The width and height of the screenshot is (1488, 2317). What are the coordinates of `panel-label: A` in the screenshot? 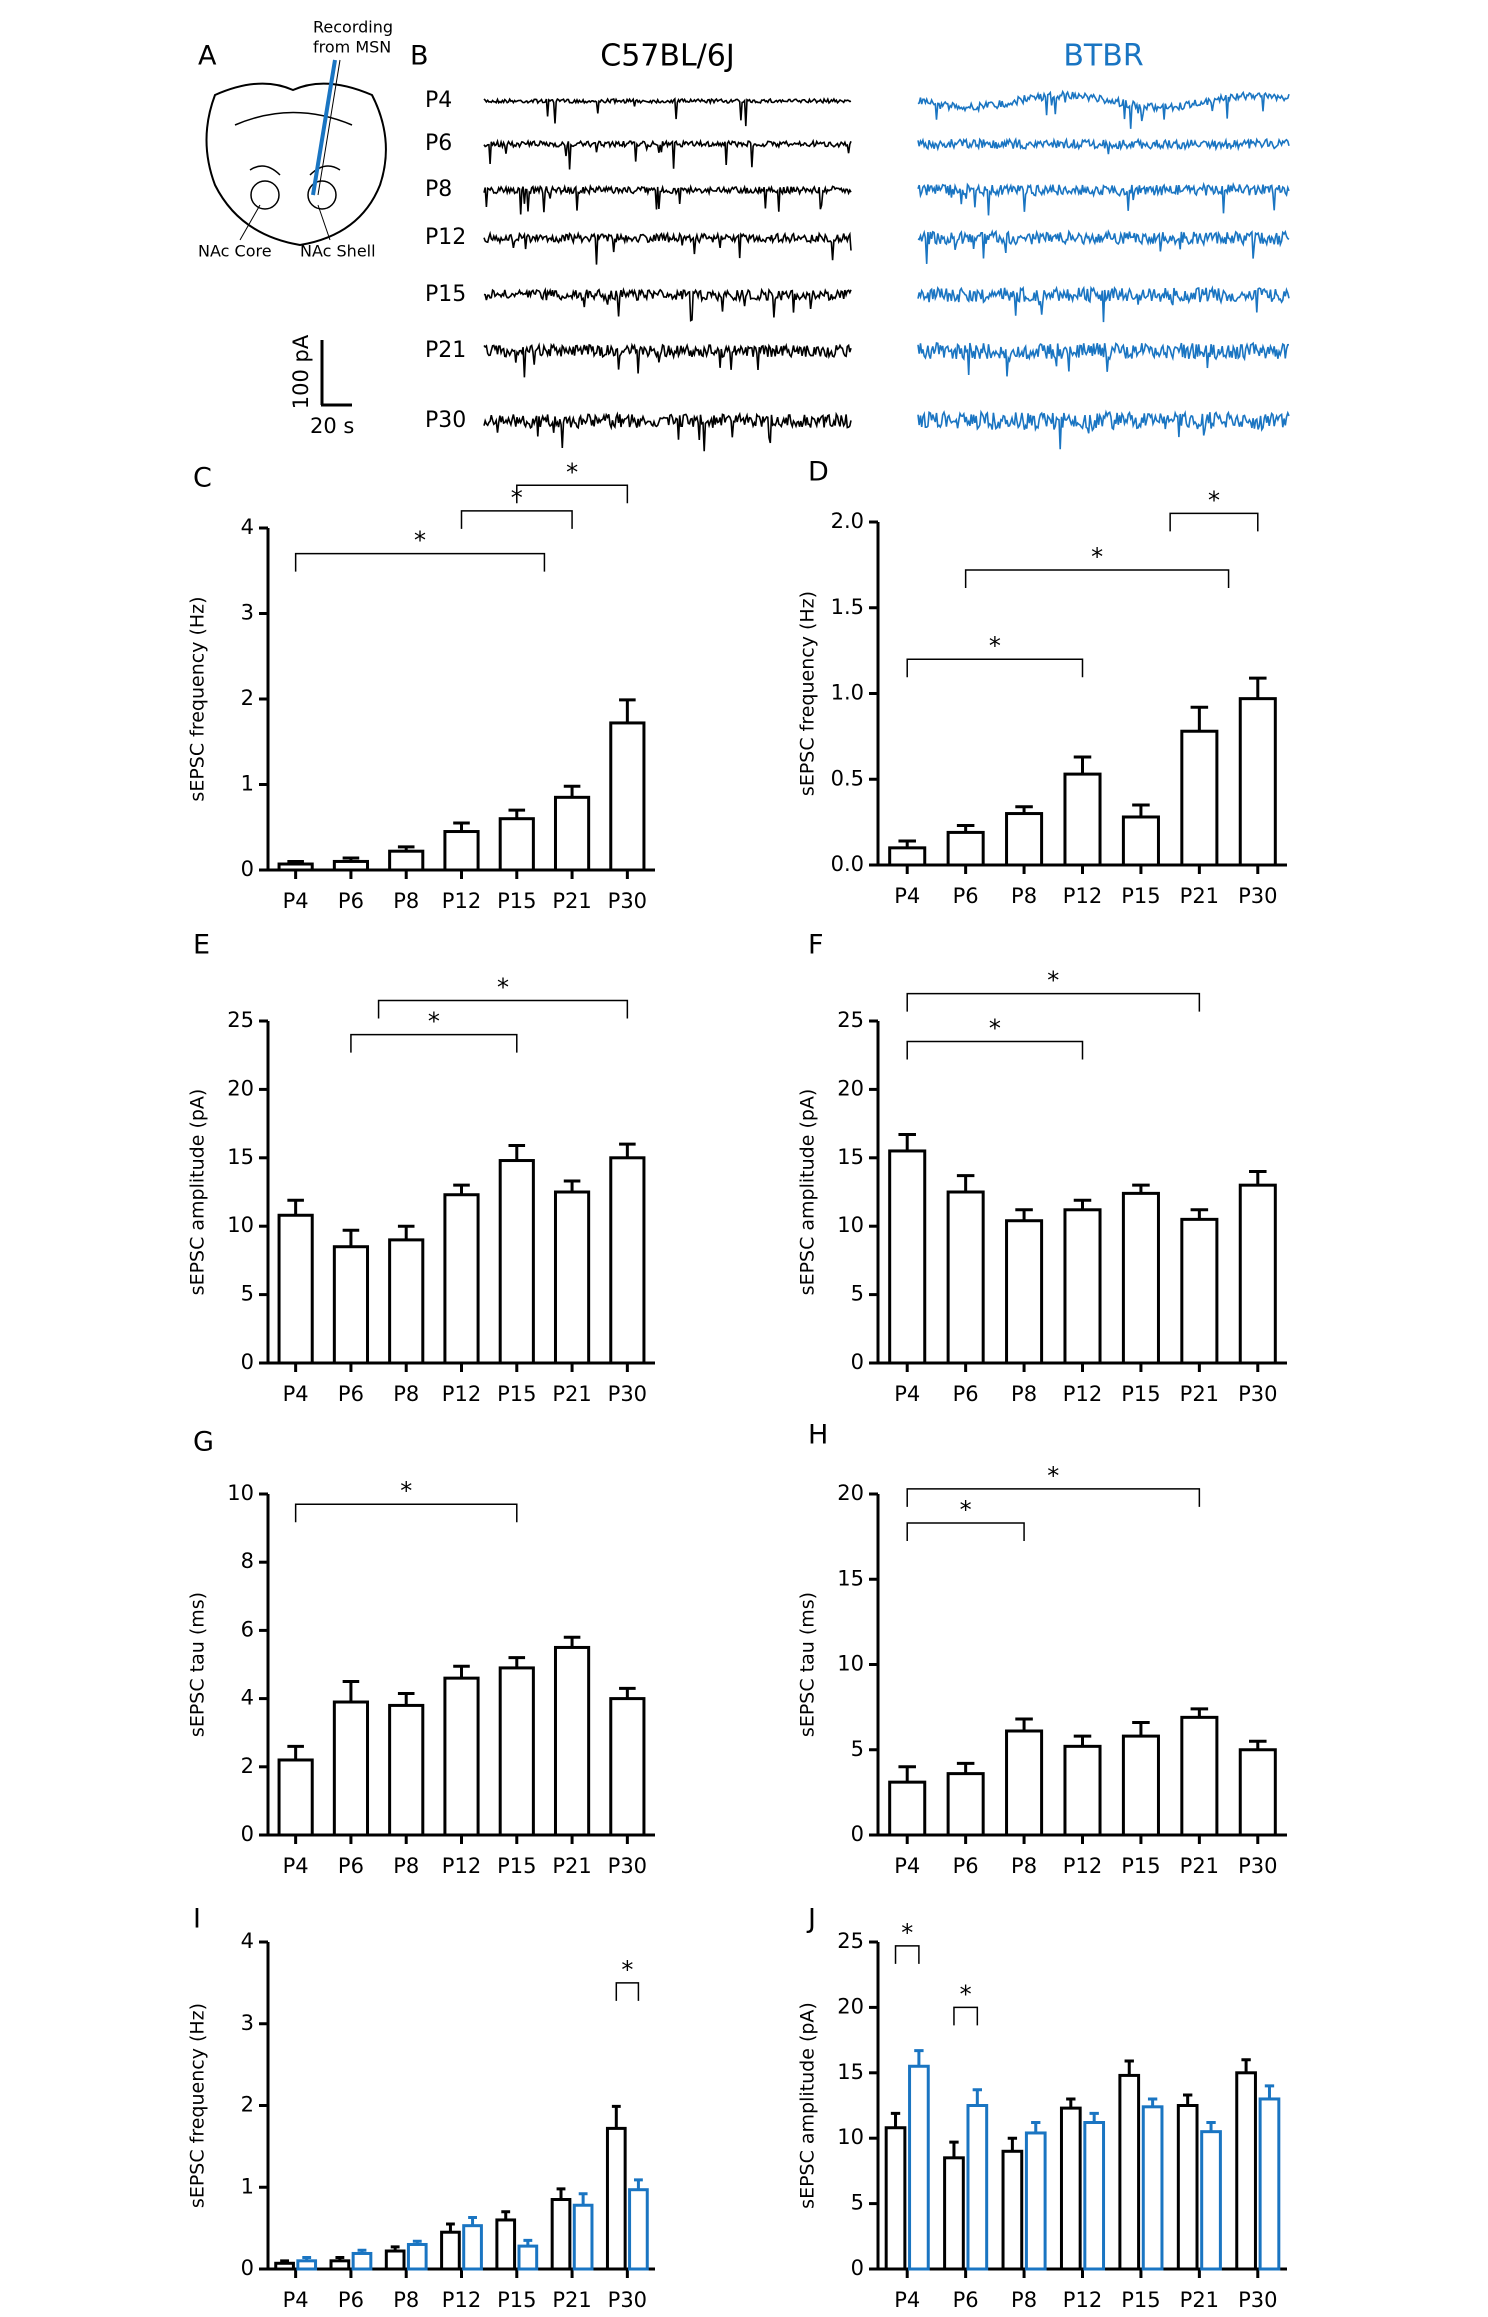 It's located at (207, 56).